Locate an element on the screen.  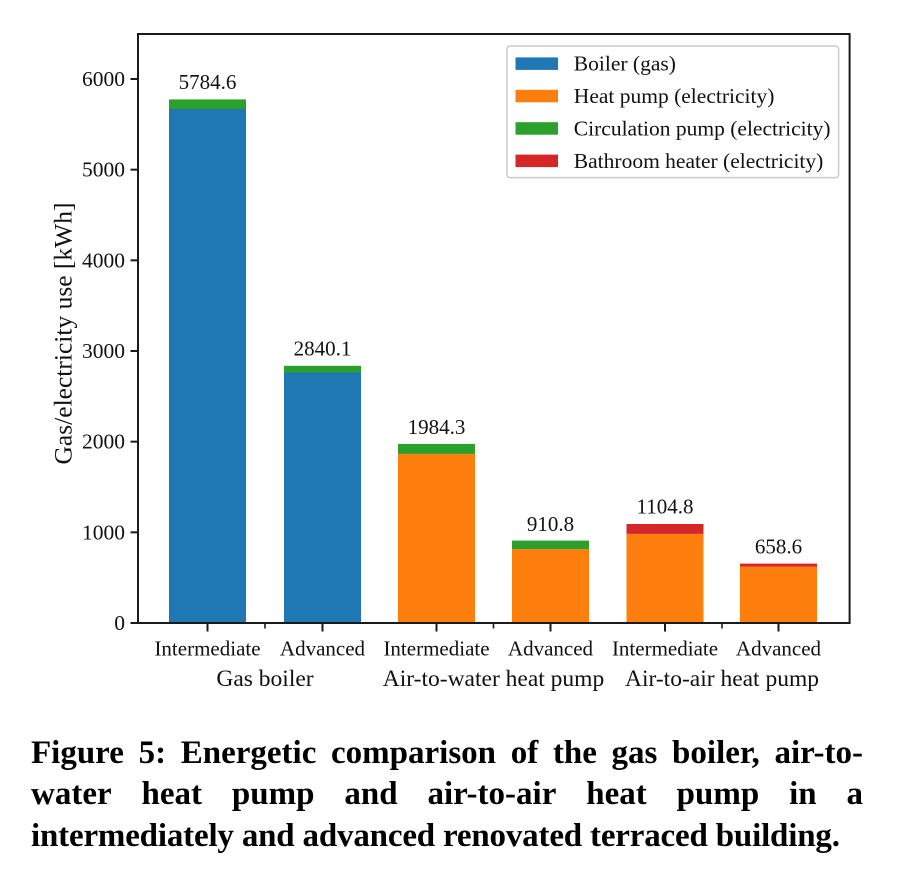
svg-text: 1984.3 is located at coordinates (437, 427).